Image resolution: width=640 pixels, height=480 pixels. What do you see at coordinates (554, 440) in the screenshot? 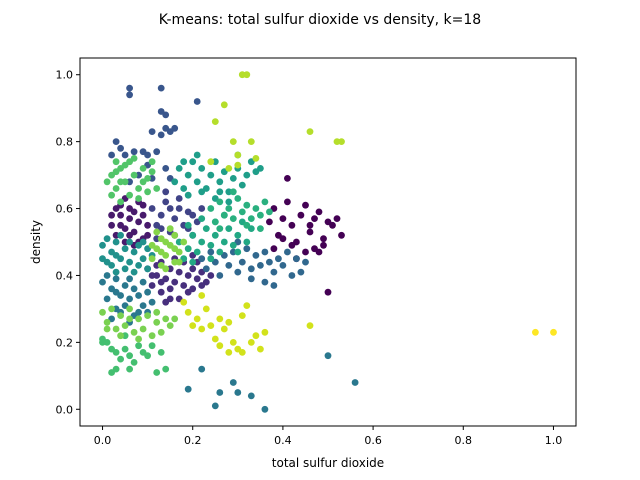
I see `x-tick-label-5: 1.0` at bounding box center [554, 440].